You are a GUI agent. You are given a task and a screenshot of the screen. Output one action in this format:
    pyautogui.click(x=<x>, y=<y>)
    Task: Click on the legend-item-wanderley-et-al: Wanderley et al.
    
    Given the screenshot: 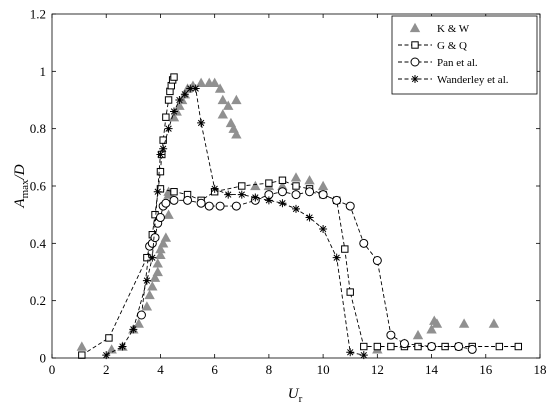 What is the action you would take?
    pyautogui.click(x=453, y=80)
    